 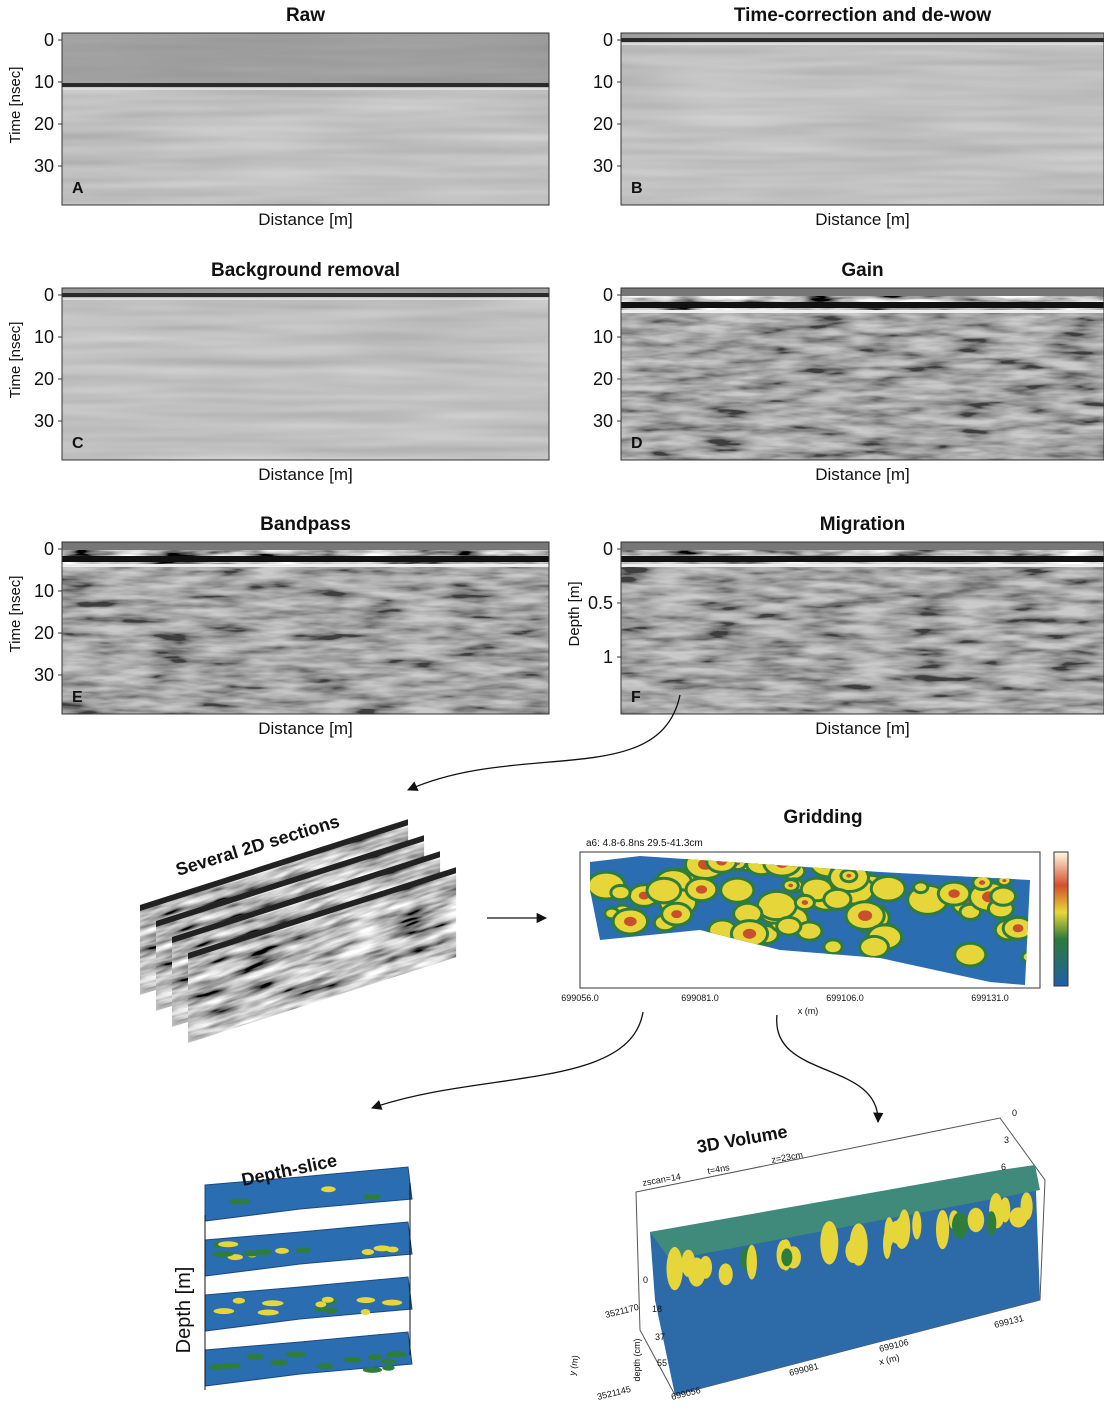 I want to click on x-axis-label: x (m), so click(x=889, y=1359).